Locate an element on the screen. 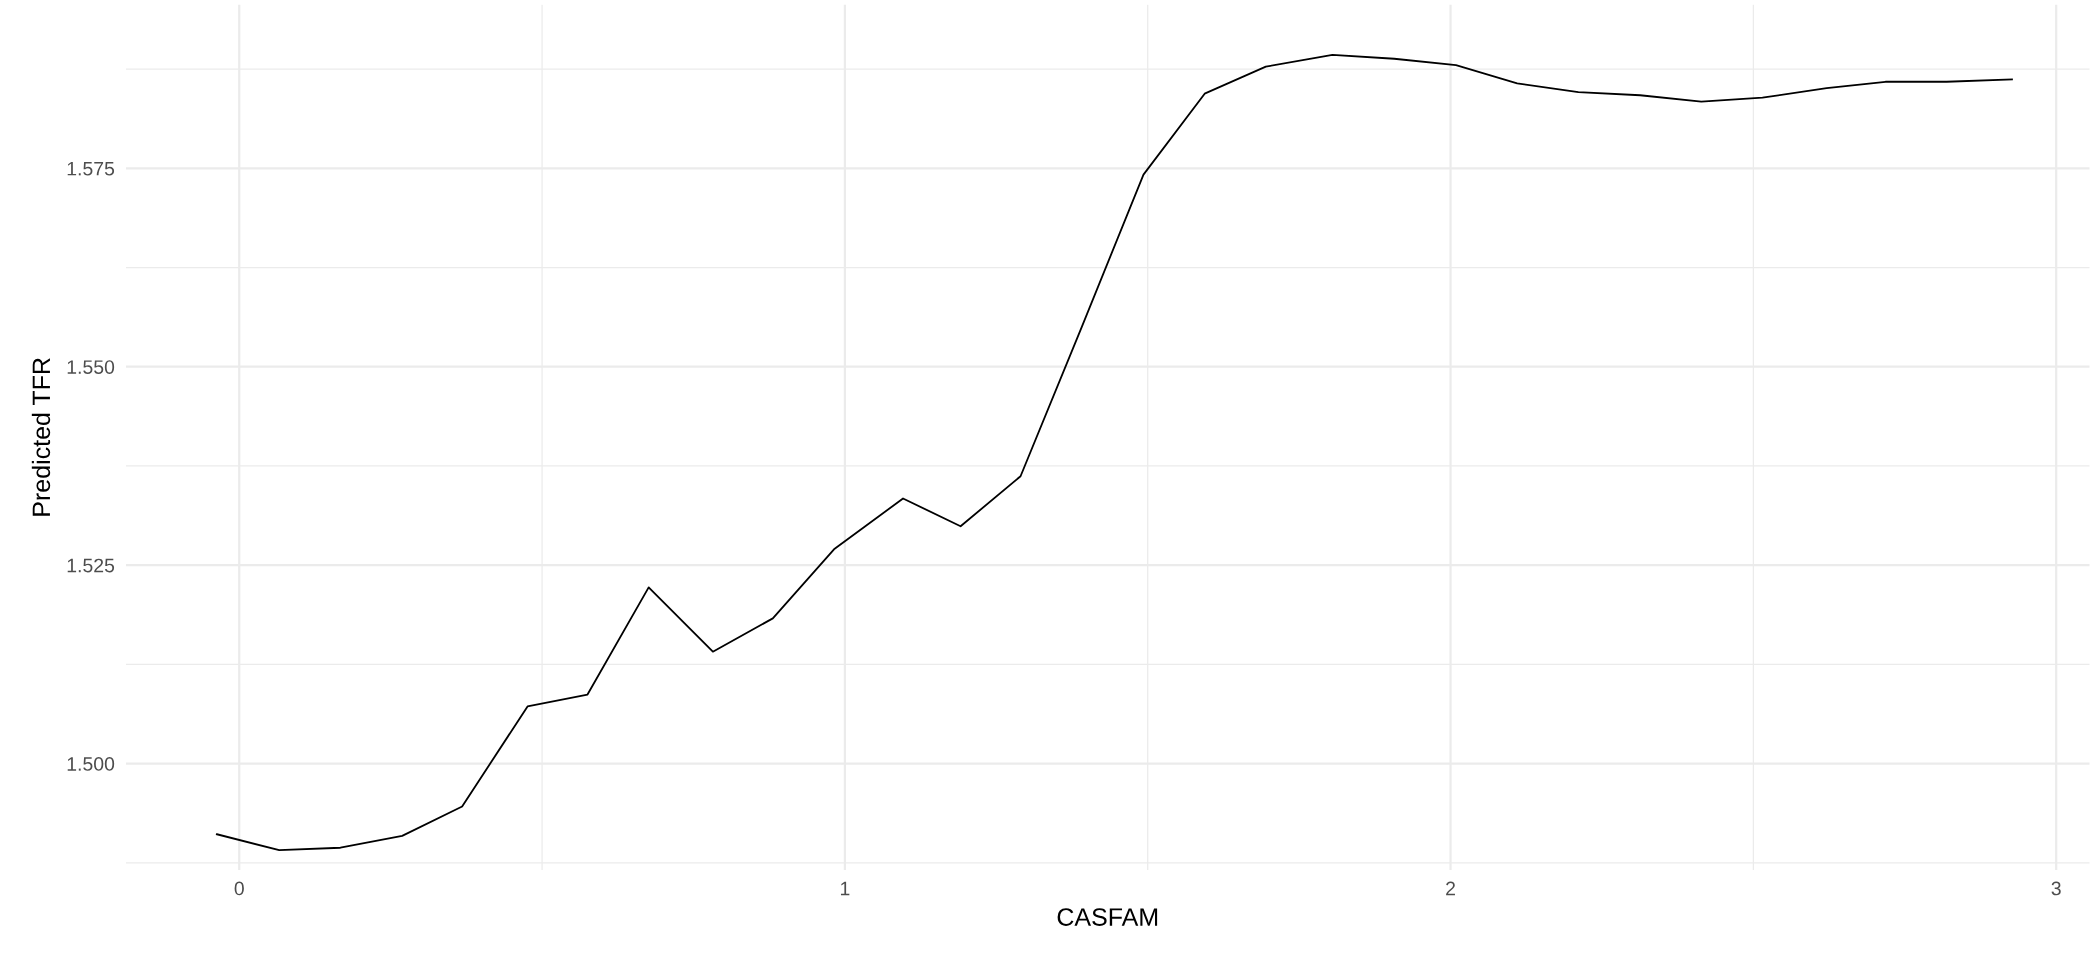  x-tick-label: 0 is located at coordinates (239, 888).